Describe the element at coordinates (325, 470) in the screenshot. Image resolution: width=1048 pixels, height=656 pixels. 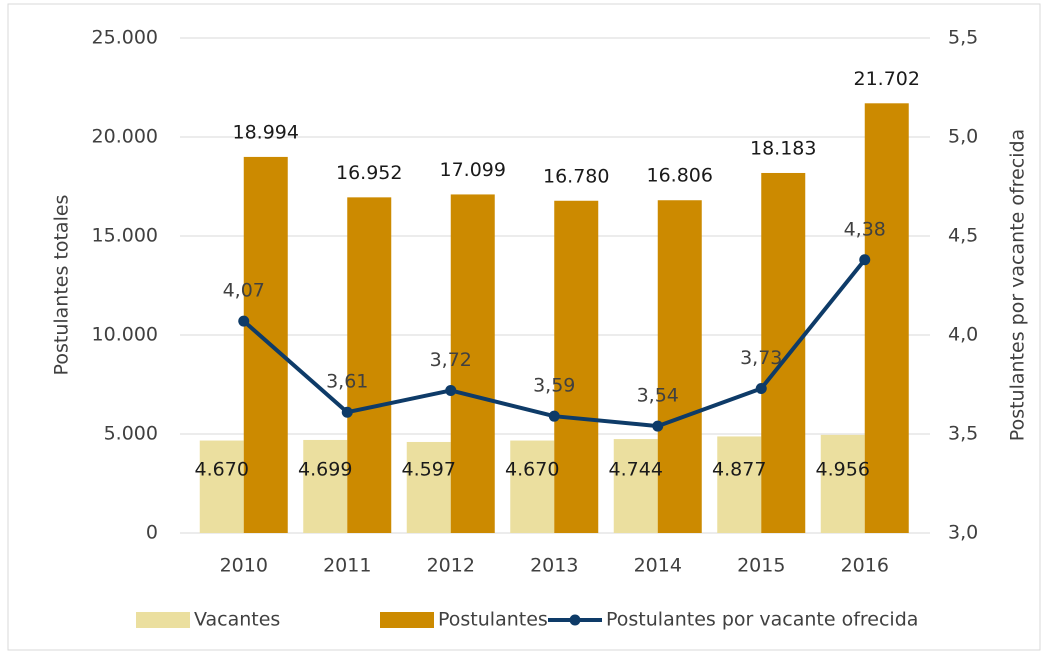
I see `data-label: 4.699` at that location.